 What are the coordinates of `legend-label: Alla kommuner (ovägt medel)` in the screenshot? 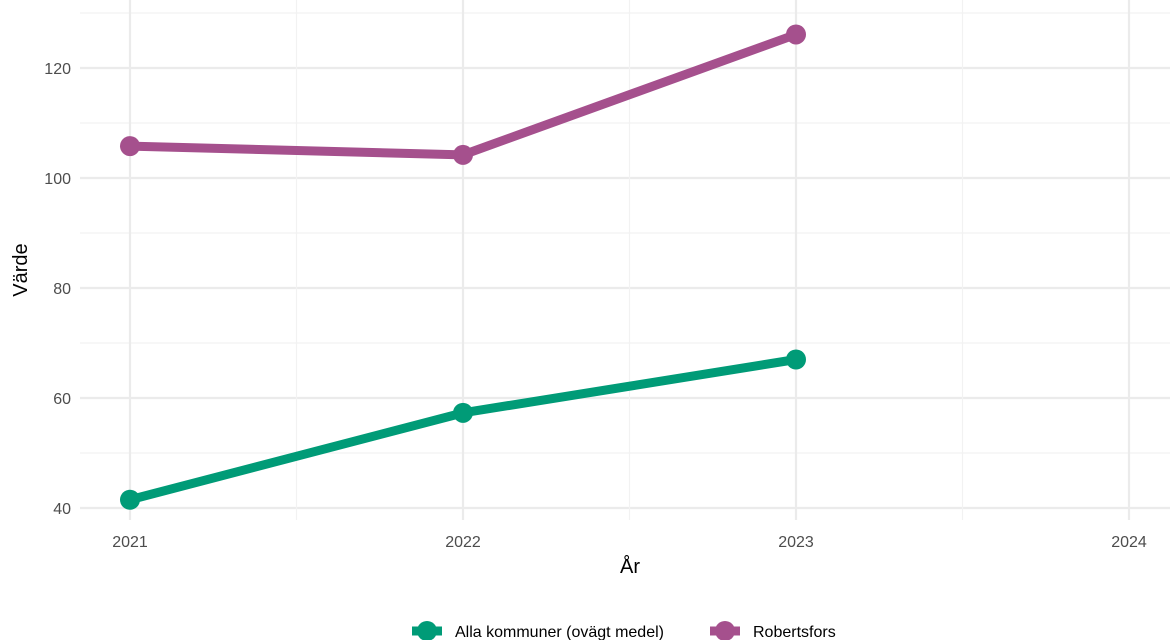 It's located at (559, 632).